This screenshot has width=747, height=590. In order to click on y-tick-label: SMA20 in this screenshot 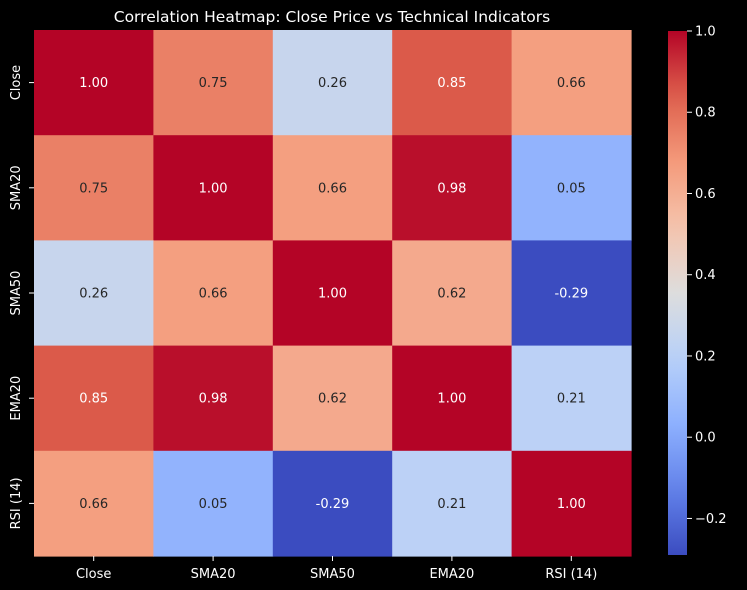, I will do `click(16, 187)`.